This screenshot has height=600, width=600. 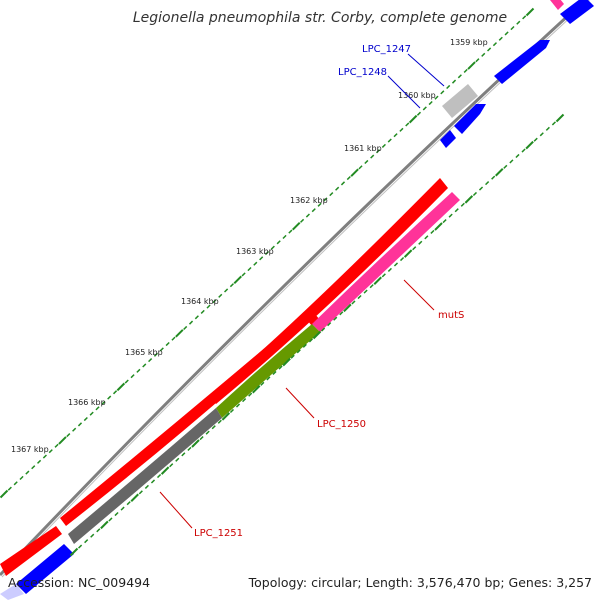 What do you see at coordinates (386, 49) in the screenshot?
I see `gene-label-lpc1247: LPC_1247` at bounding box center [386, 49].